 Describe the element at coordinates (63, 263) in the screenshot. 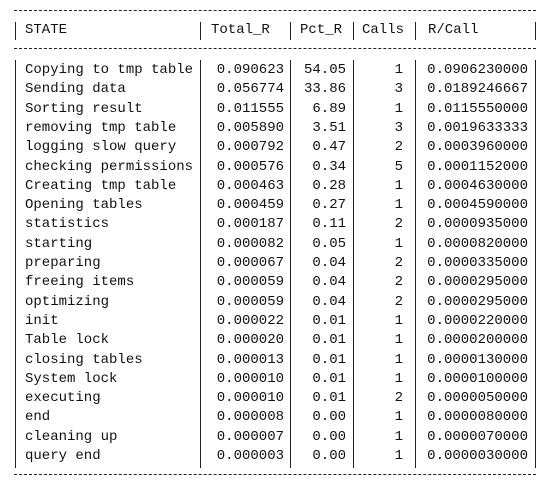

I see `state-cell: preparing` at that location.